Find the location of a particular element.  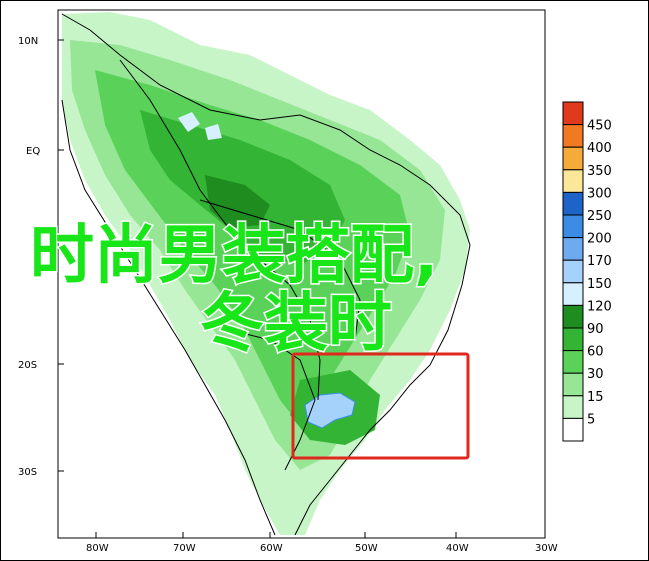

lon-label: 70W is located at coordinates (184, 548).